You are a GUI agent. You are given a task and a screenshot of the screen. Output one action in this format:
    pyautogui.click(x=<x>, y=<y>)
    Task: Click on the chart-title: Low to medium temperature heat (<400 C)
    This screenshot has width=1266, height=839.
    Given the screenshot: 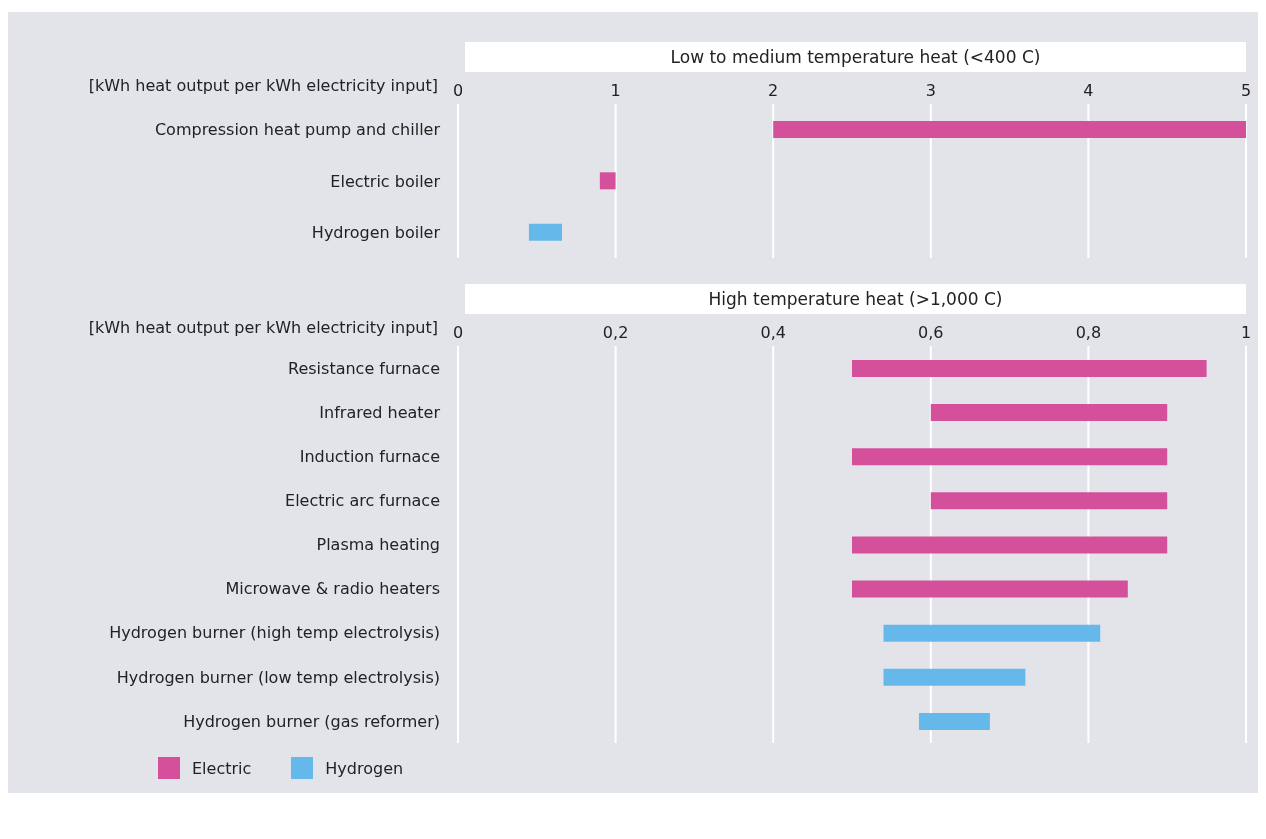 What is the action you would take?
    pyautogui.click(x=855, y=57)
    